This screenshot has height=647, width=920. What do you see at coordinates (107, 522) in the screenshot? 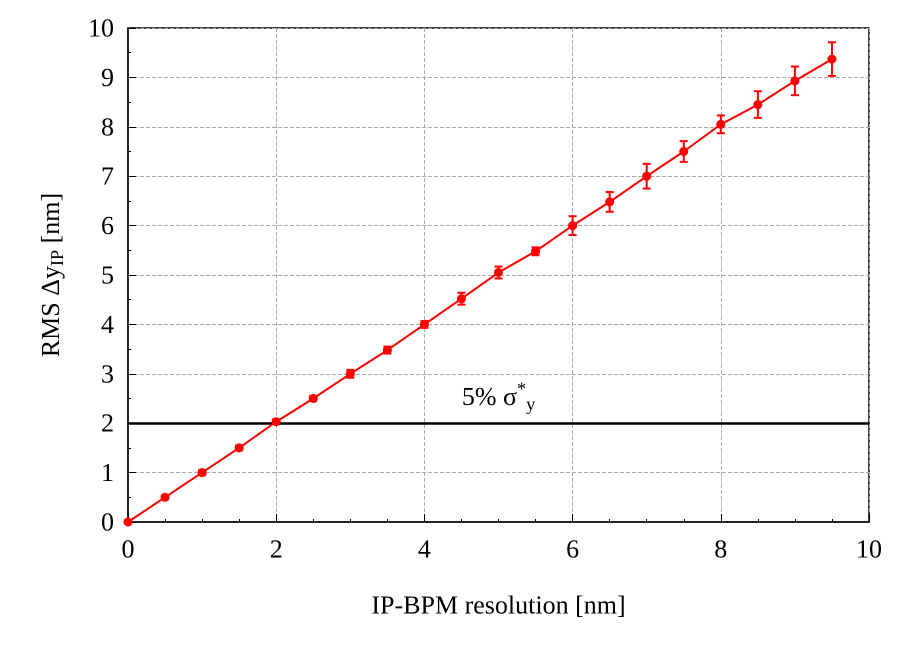
I see `y-tick-label: 0` at bounding box center [107, 522].